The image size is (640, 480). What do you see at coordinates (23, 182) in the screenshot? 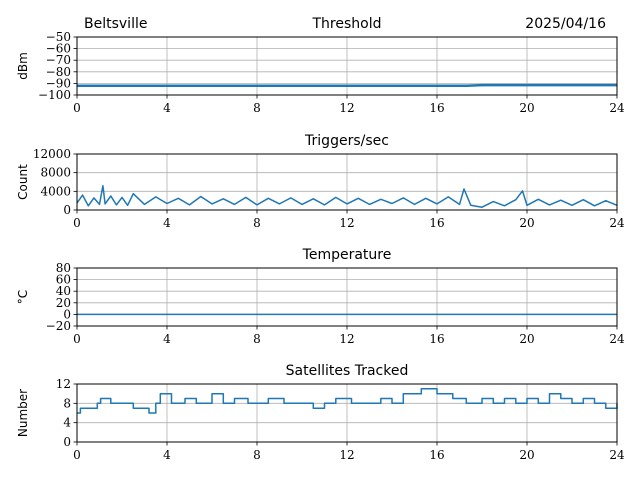
I see `y-axis-label: Count` at bounding box center [23, 182].